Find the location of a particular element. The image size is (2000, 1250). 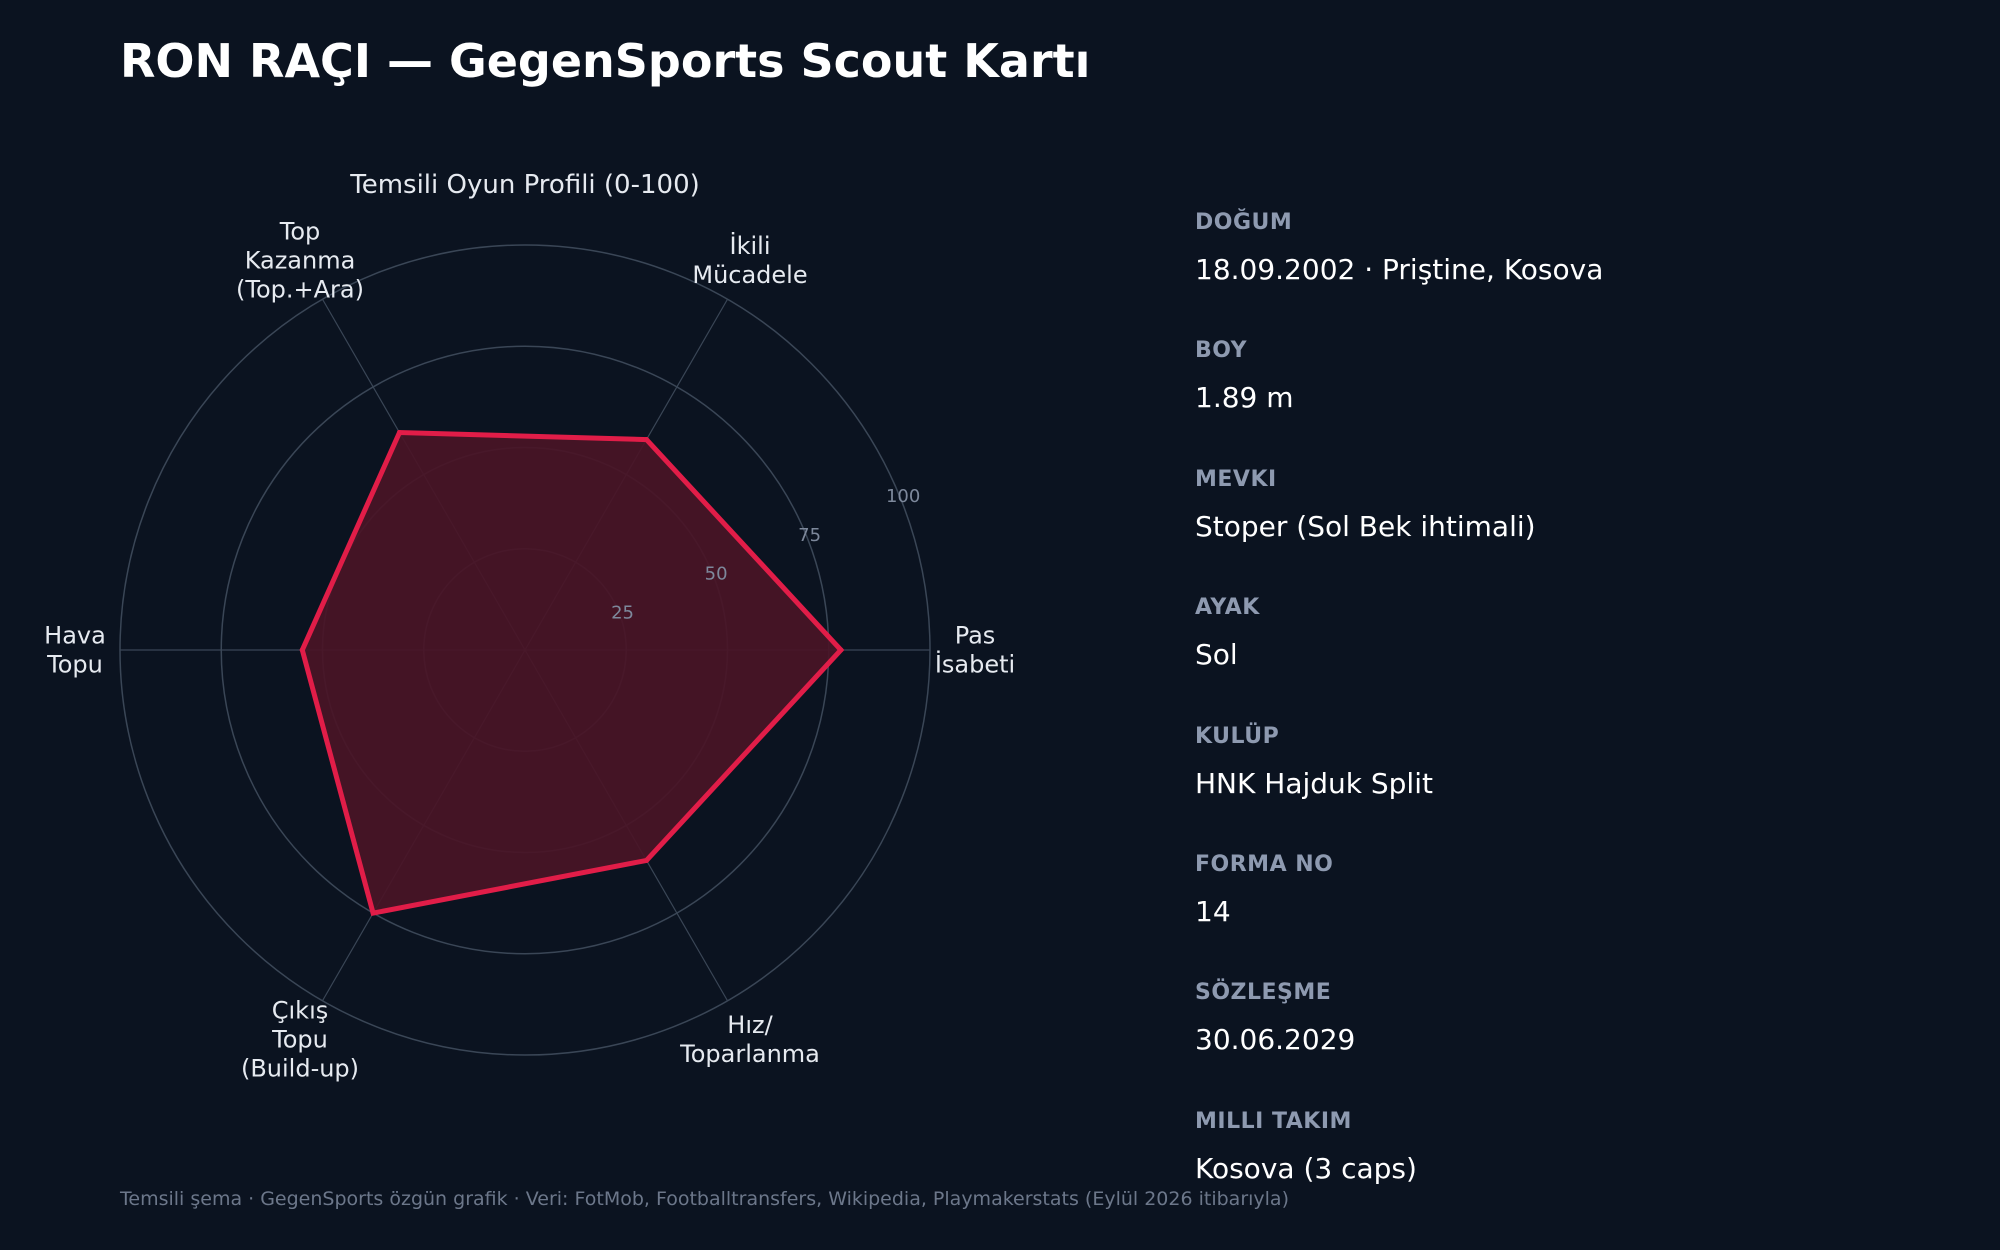

info-contract: SÖZLEŞME 30.06.2029 is located at coordinates (1575, 1042).